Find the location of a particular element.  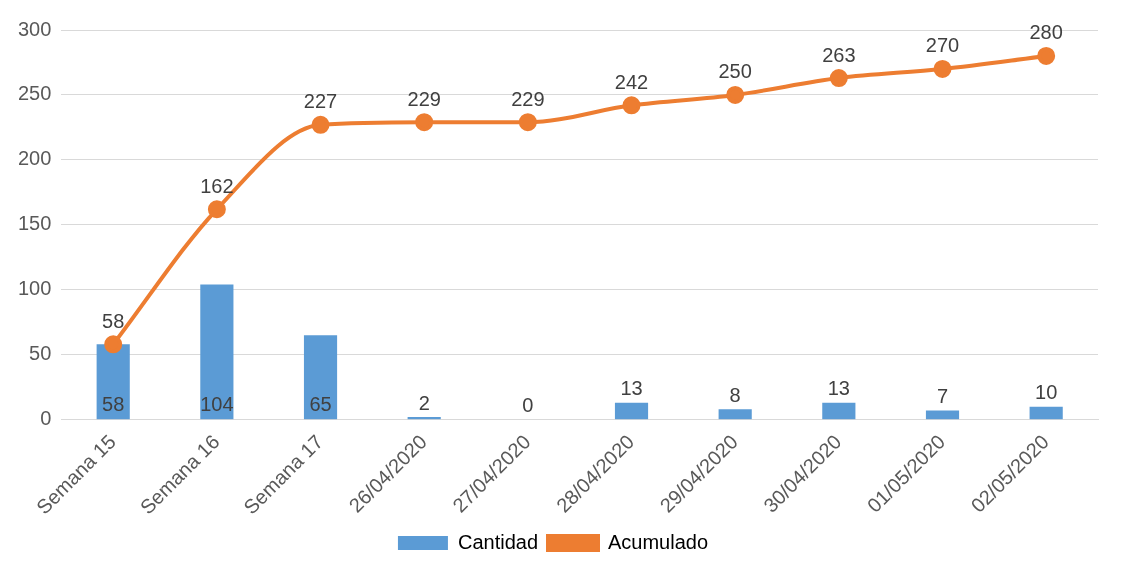

y-tick-label: 50 is located at coordinates (40, 353).